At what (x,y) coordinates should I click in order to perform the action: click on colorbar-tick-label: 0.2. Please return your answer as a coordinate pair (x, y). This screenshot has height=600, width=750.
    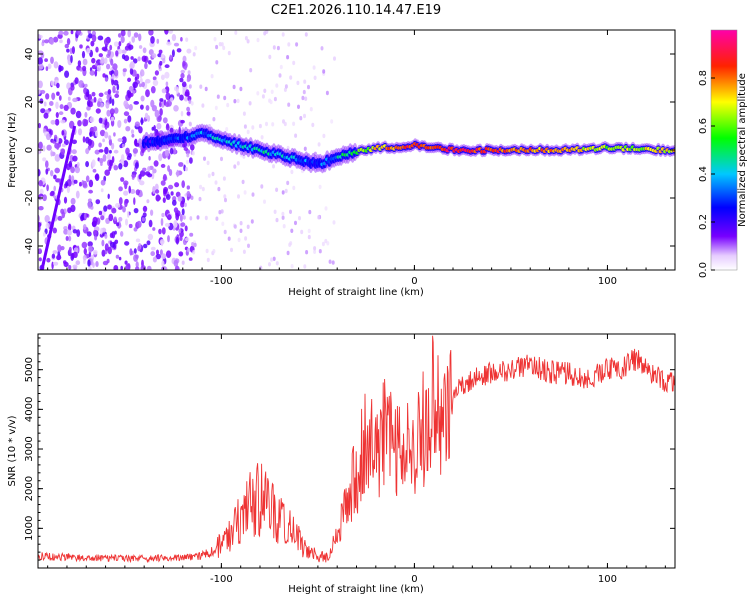
    Looking at the image, I should click on (703, 222).